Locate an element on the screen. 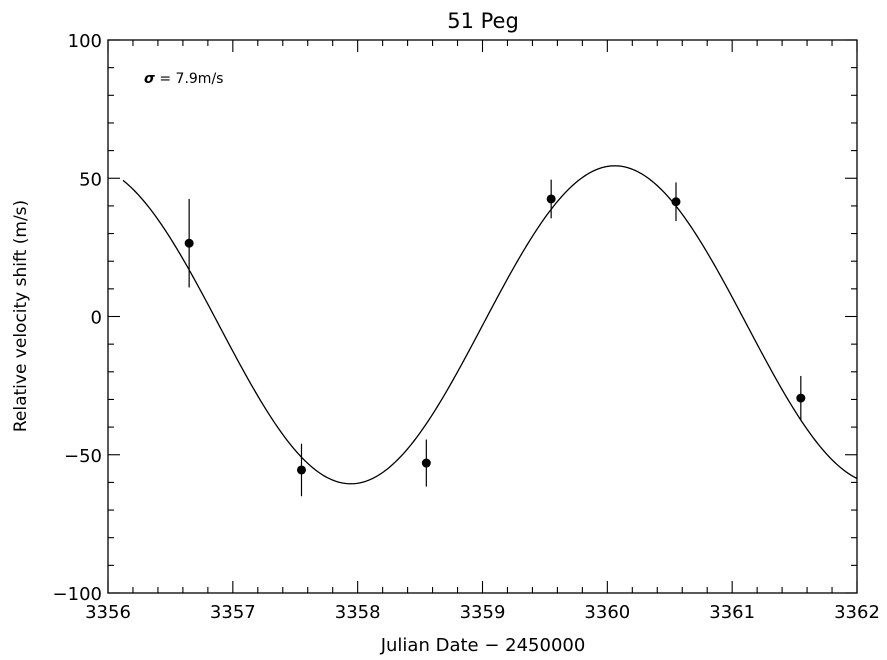 The image size is (887, 660). x-tick-label: 3360 is located at coordinates (607, 612).